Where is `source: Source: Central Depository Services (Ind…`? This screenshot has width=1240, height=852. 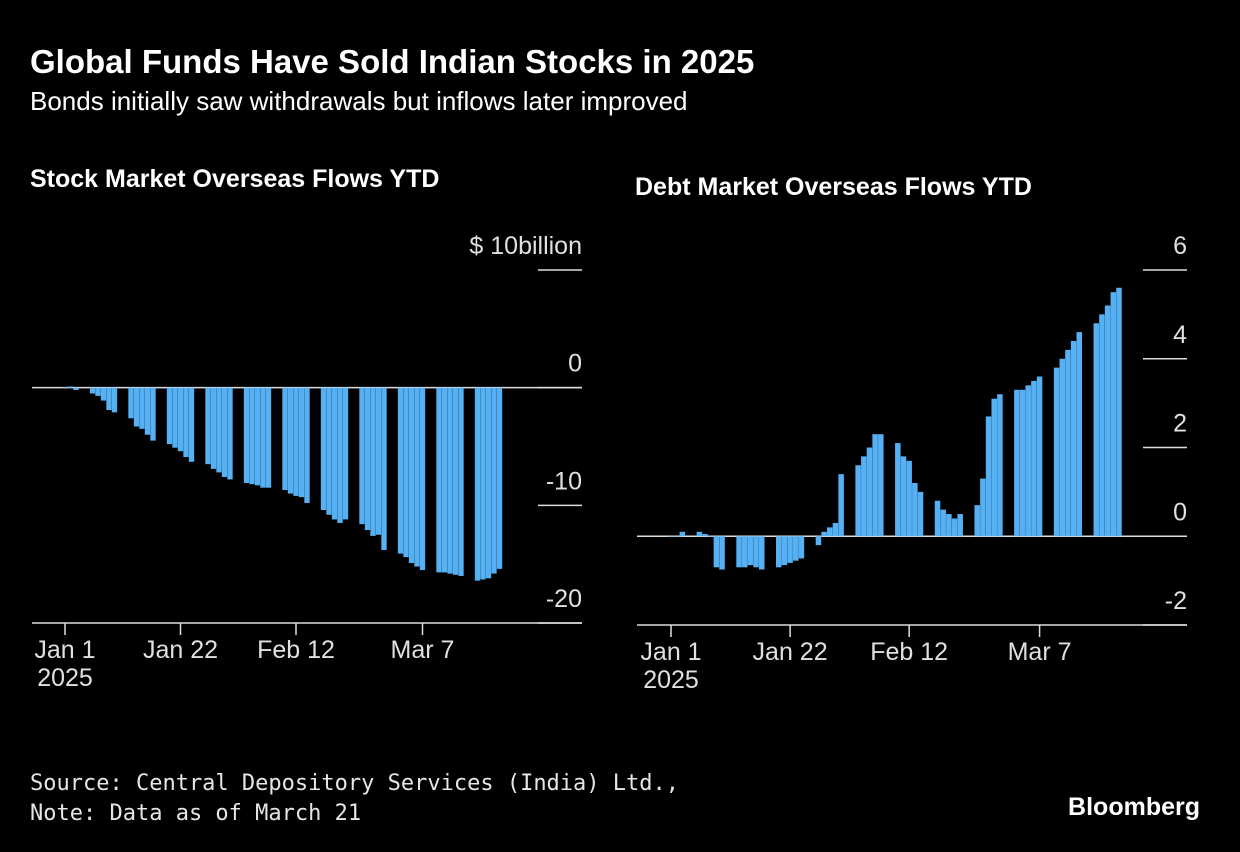 source: Source: Central Depository Services (Ind… is located at coordinates (354, 783).